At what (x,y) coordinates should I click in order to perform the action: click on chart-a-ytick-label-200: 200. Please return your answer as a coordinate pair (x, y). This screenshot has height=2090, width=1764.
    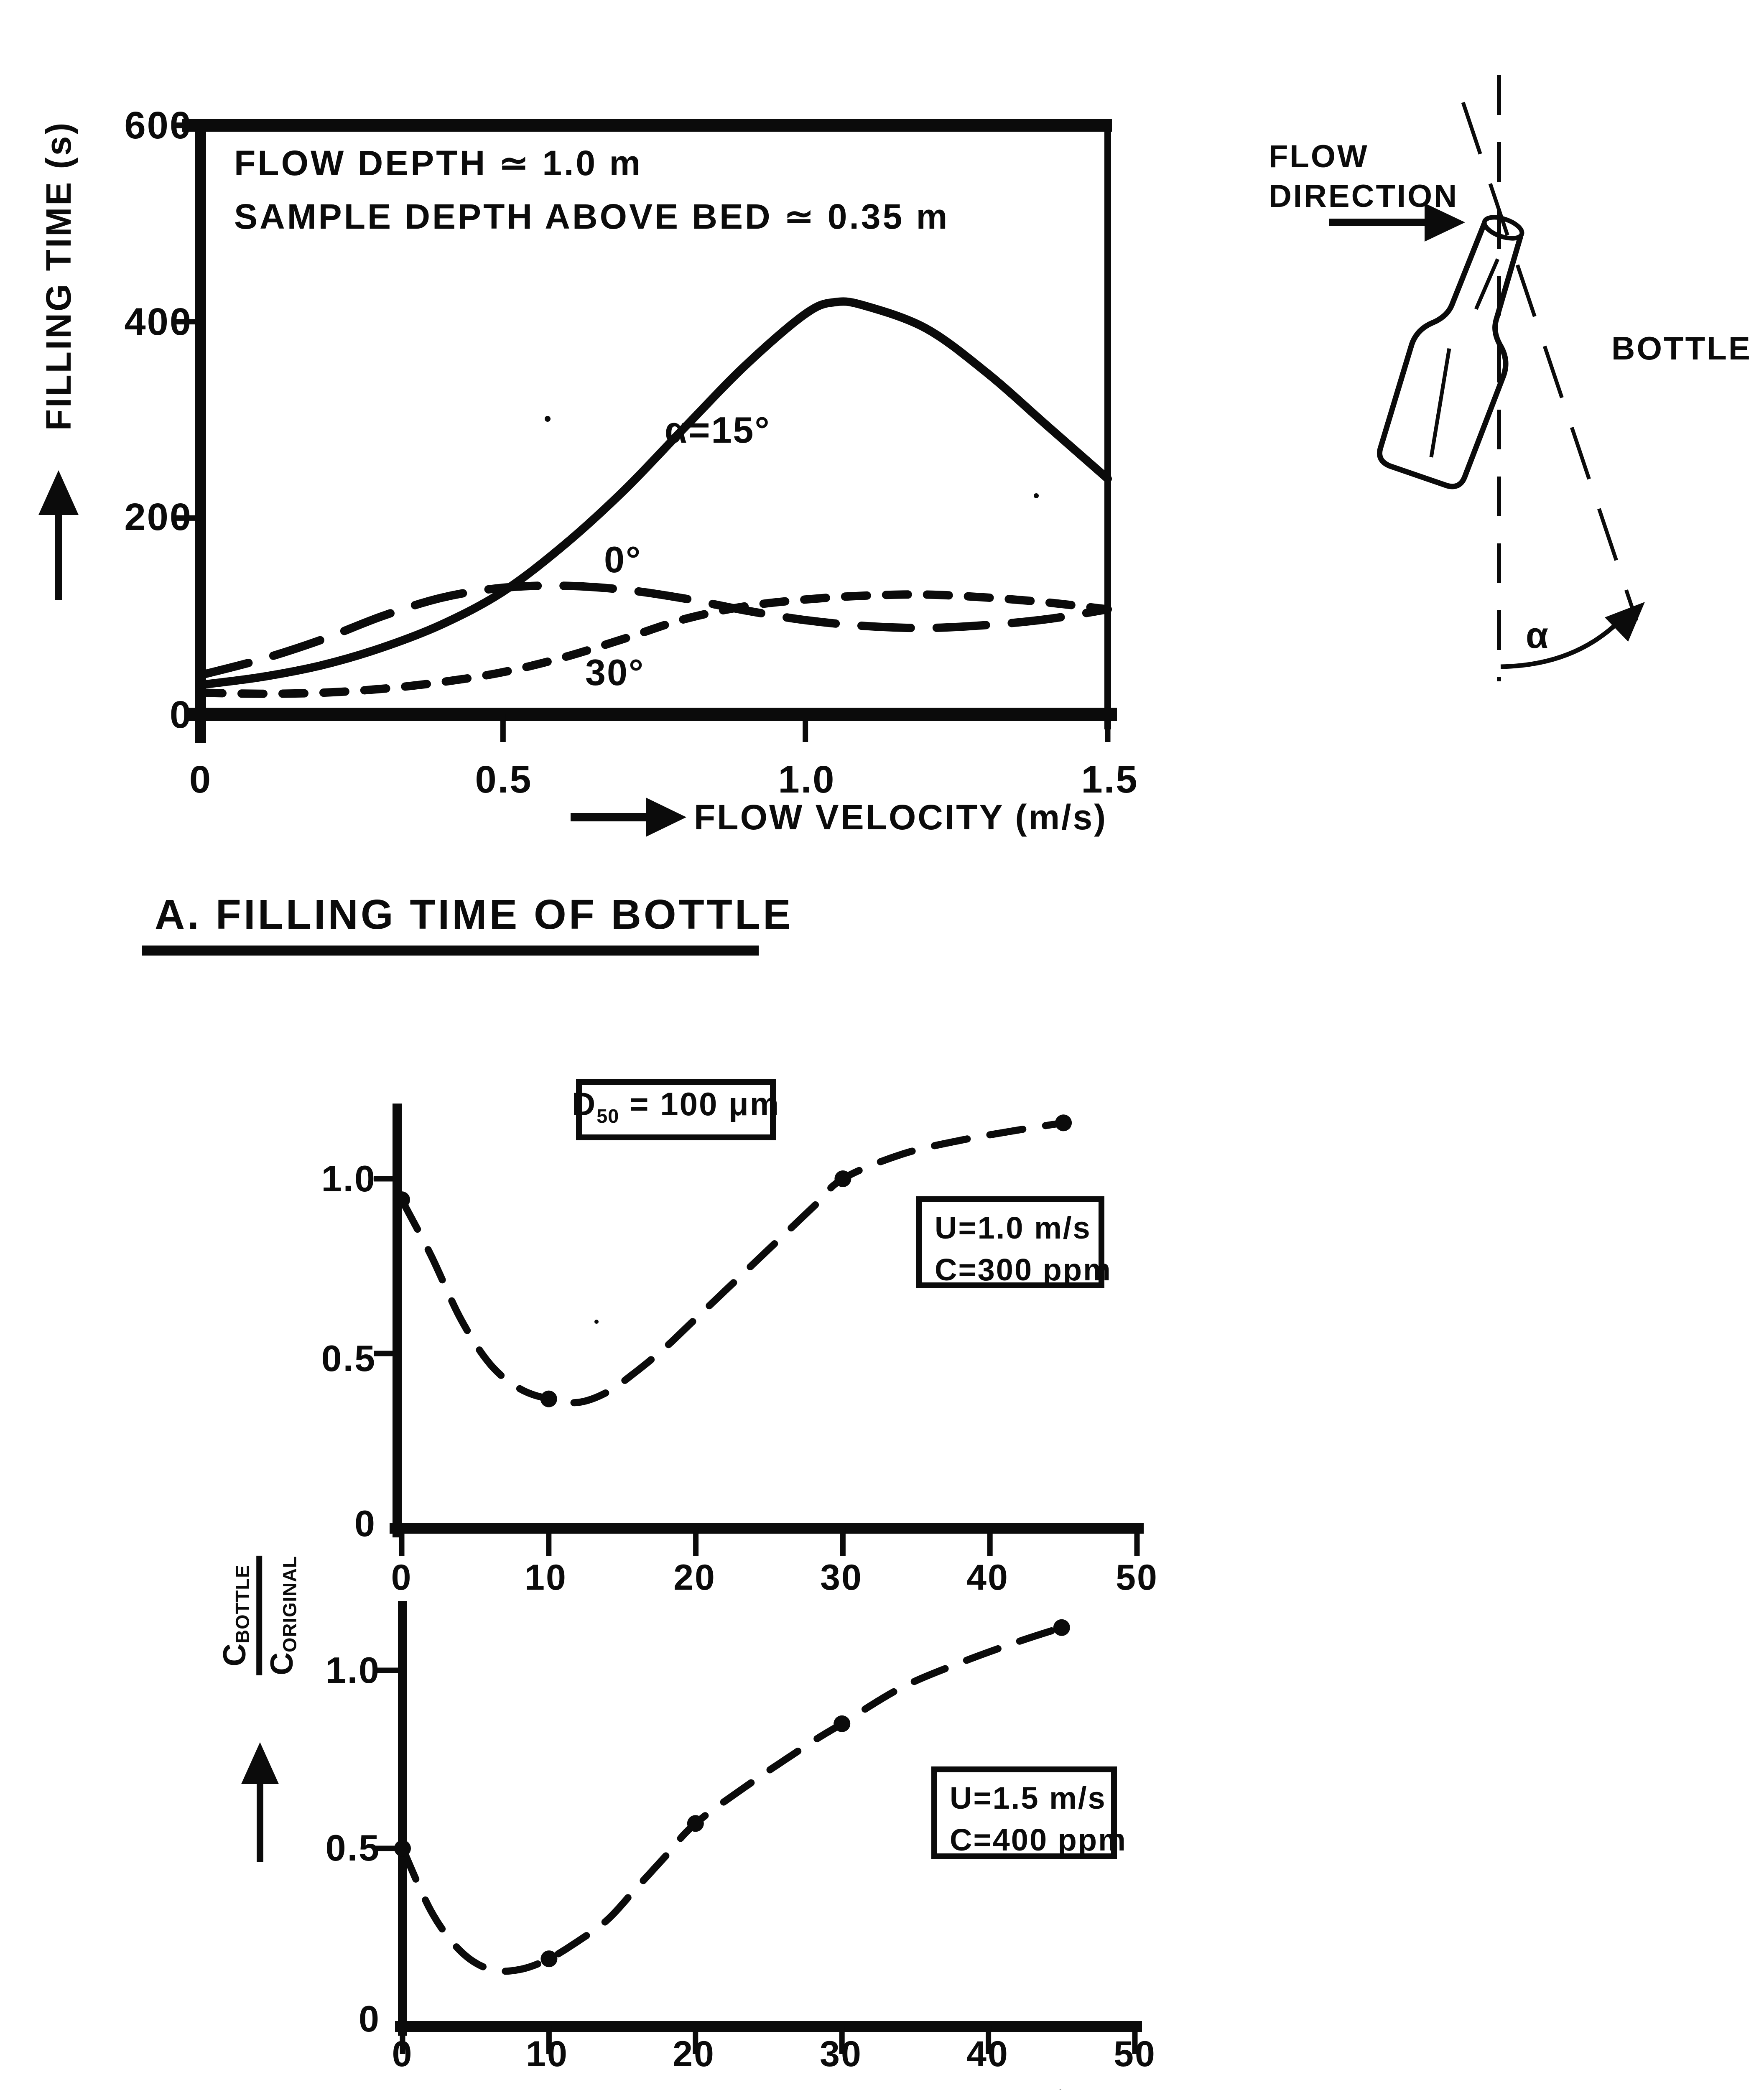
    Looking at the image, I should click on (158, 517).